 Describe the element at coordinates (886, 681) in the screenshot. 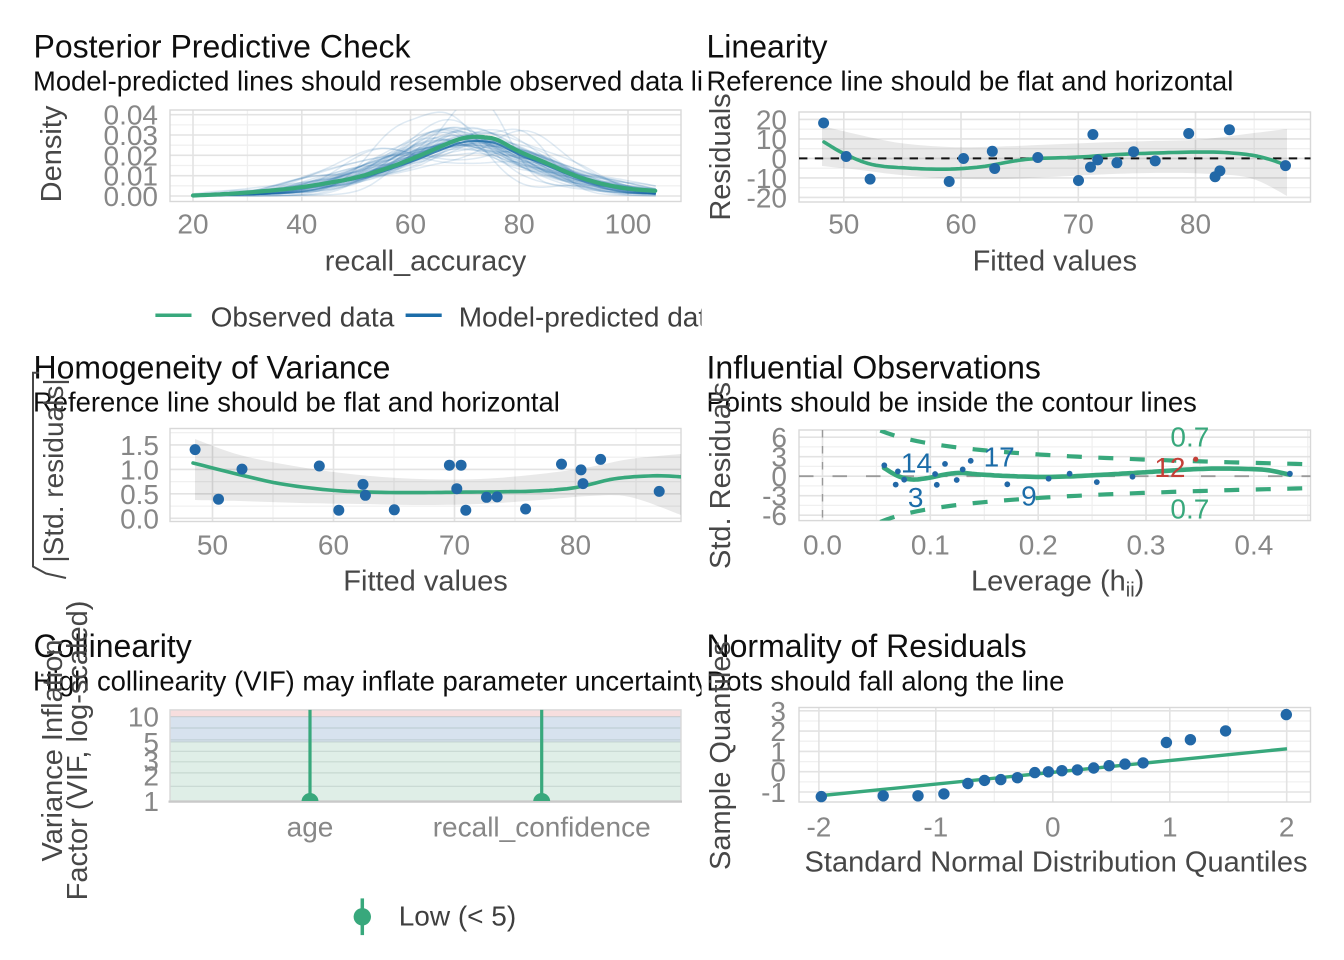

I see `svg-text:Dots should fall along the lin: Dots should fall along the line` at that location.